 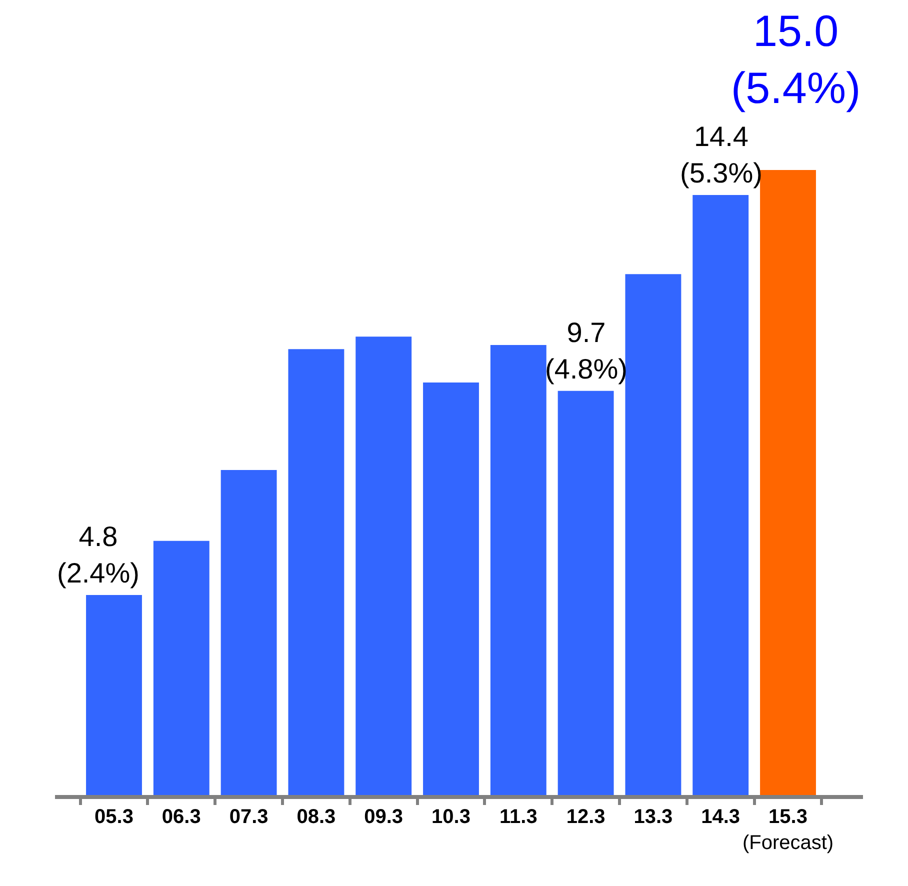 What do you see at coordinates (796, 60) in the screenshot?
I see `data-label: 15.0 (5.4%)` at bounding box center [796, 60].